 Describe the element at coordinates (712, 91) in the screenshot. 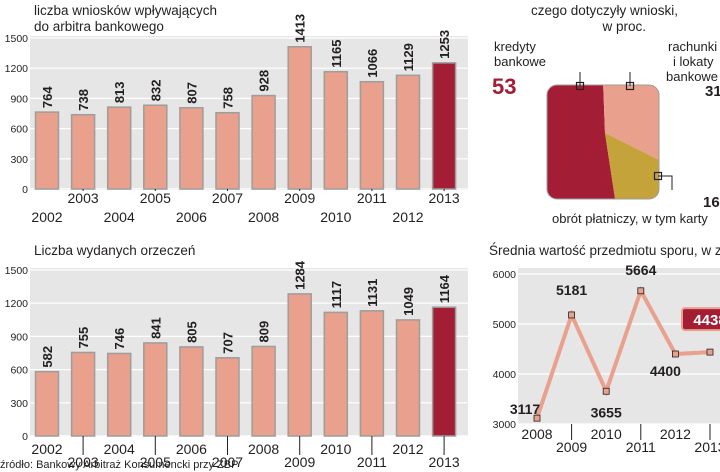

I see `pie-value-accounts: 31` at that location.